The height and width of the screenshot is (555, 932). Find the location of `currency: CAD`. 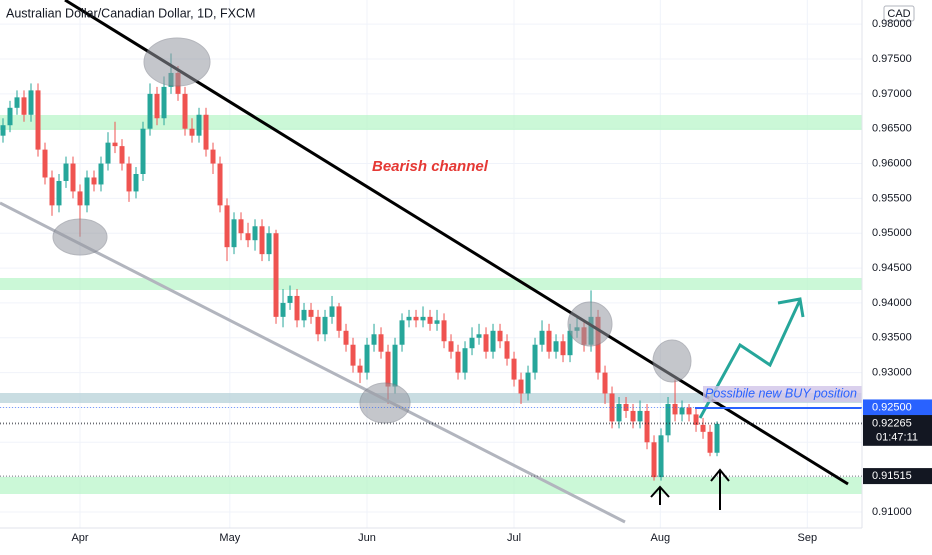

currency: CAD is located at coordinates (898, 14).